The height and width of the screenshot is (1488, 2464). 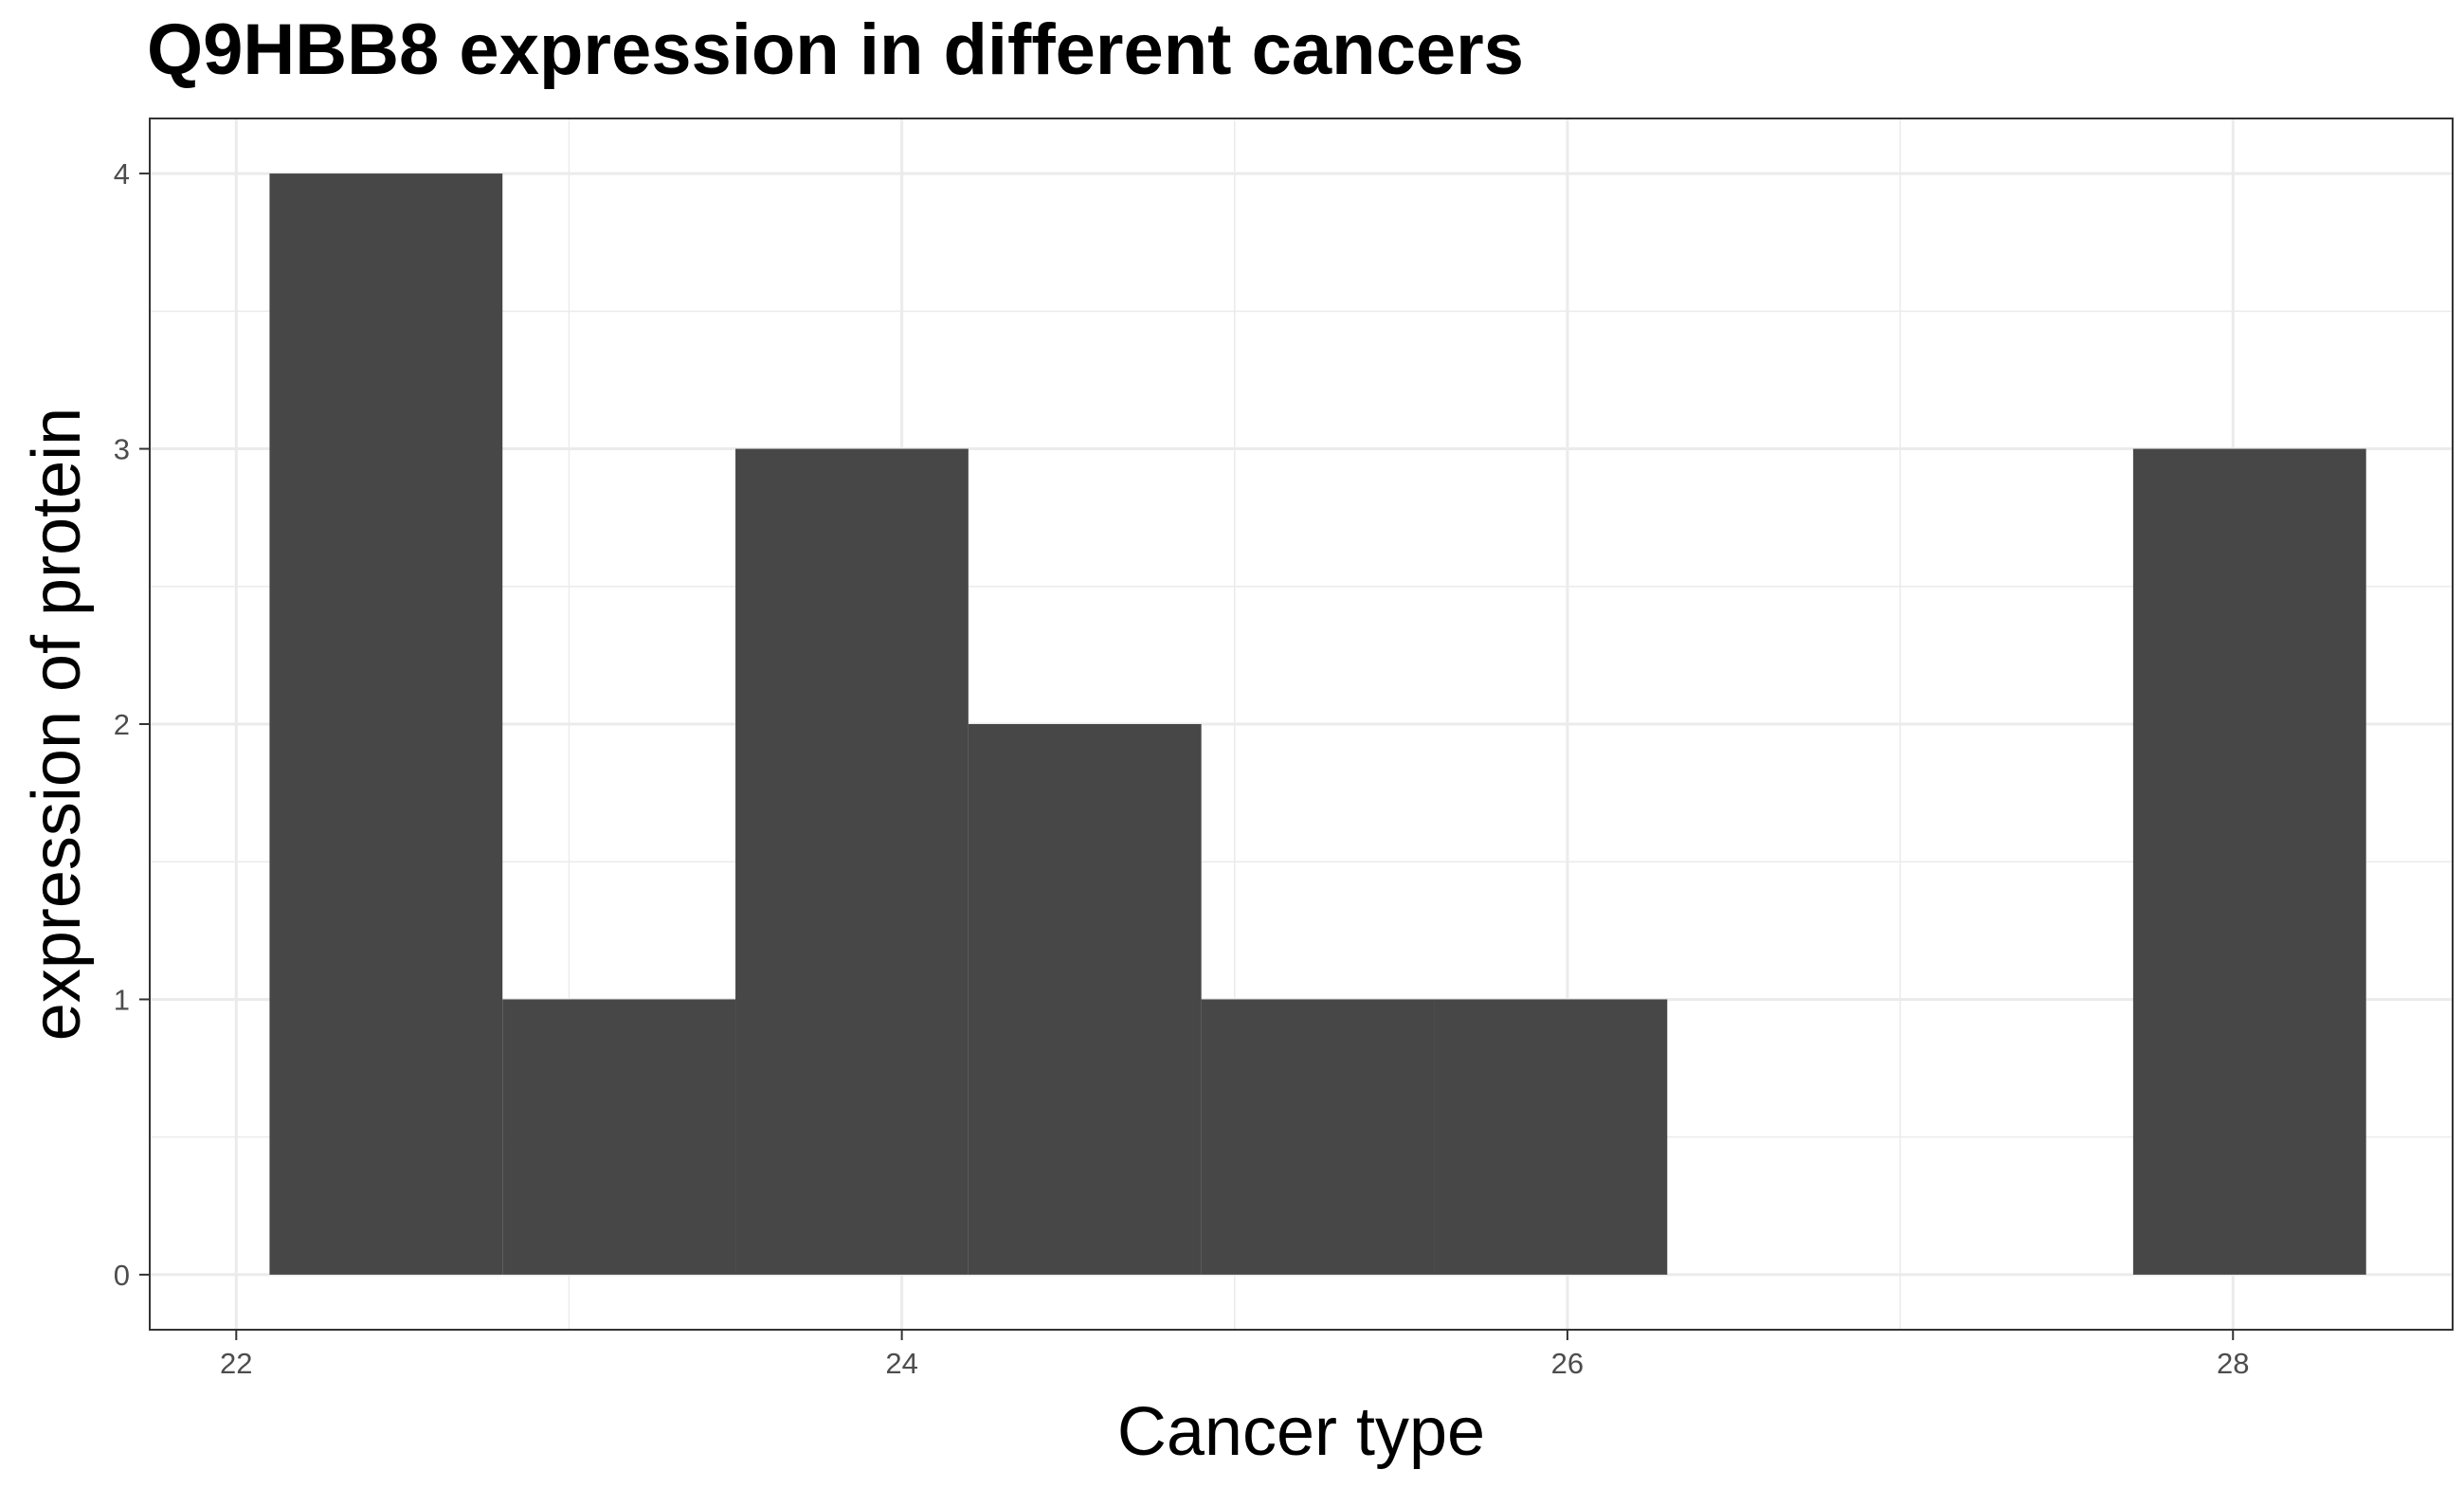 I want to click on x-tick-label: 28, so click(x=2233, y=1363).